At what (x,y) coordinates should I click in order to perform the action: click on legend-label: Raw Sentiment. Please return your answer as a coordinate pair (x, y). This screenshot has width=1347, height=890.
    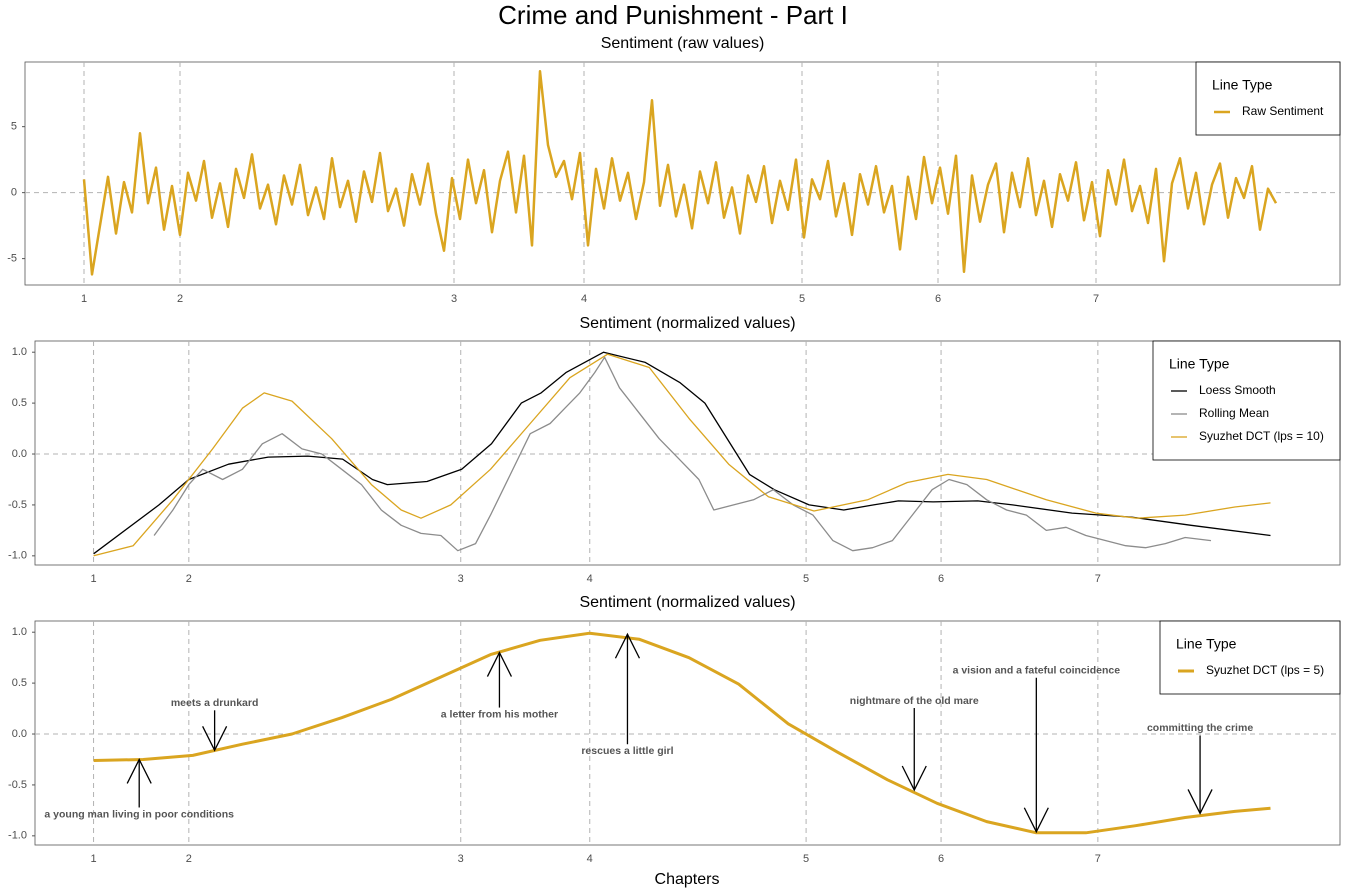
    Looking at the image, I should click on (1283, 111).